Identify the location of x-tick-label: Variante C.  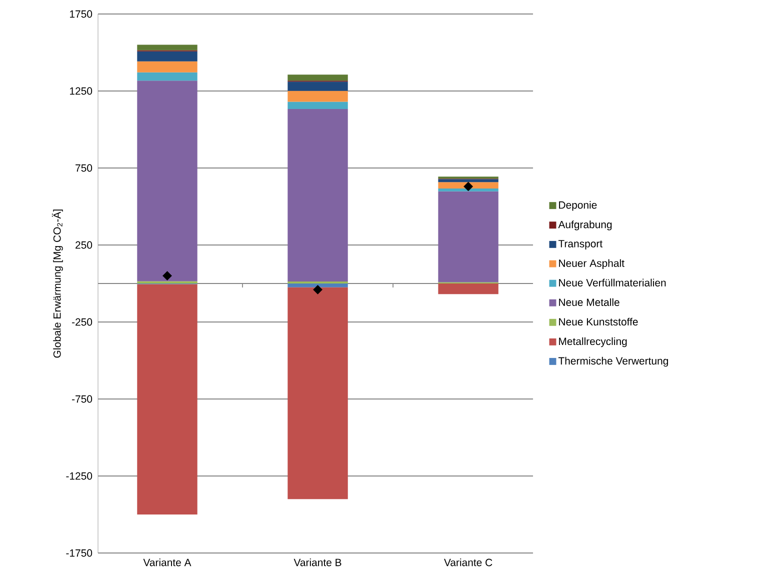
(468, 562).